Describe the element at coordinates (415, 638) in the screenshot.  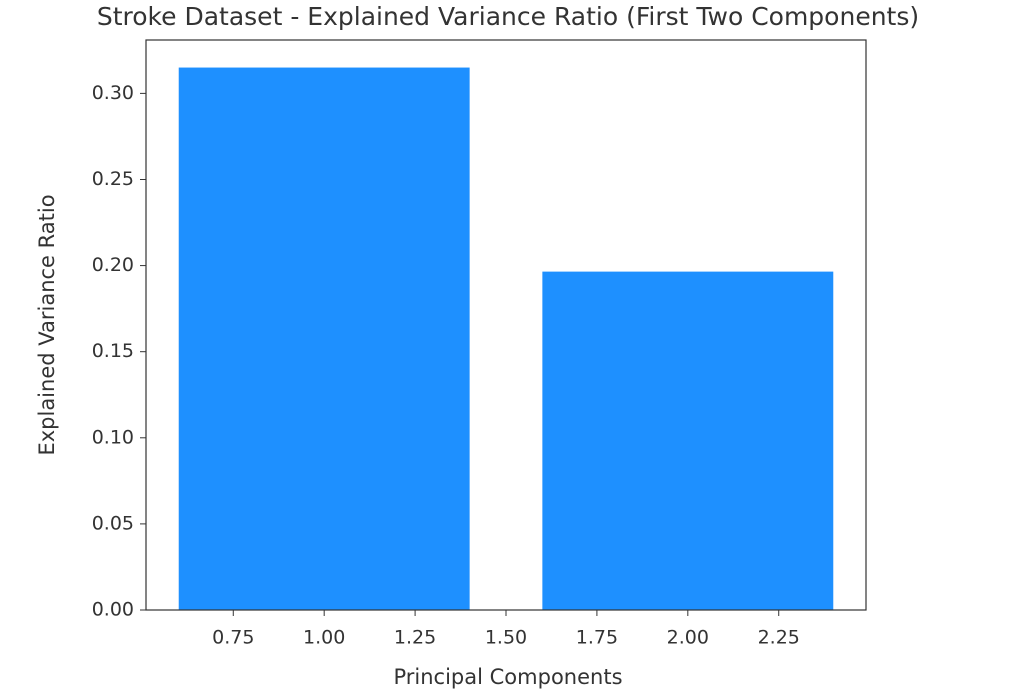
I see `x-tick-label: 1.25` at that location.